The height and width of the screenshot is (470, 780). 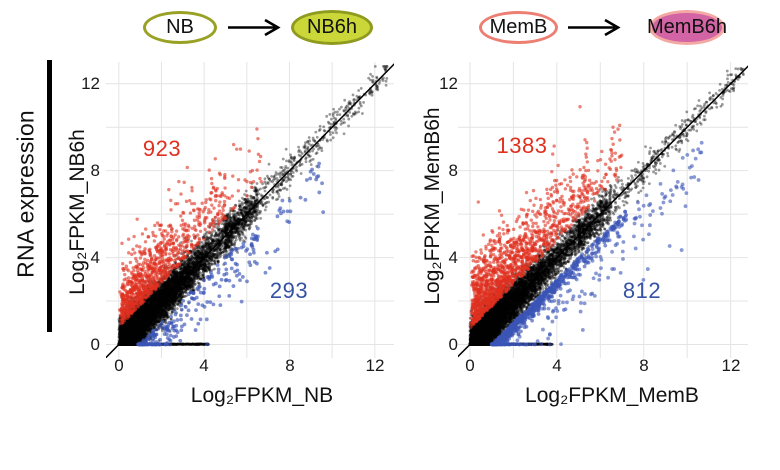 I want to click on x-axis-title-memb: Log₂FPKM_MemB, so click(x=612, y=395).